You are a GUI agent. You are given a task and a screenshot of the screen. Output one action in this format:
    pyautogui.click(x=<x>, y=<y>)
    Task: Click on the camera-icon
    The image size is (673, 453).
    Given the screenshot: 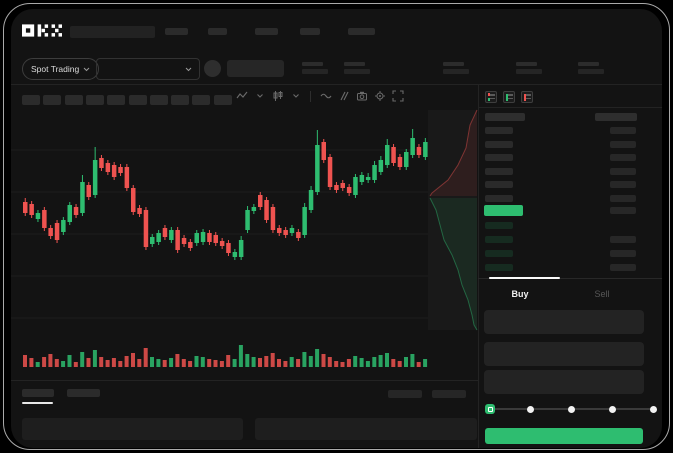 What is the action you would take?
    pyautogui.click(x=361, y=96)
    